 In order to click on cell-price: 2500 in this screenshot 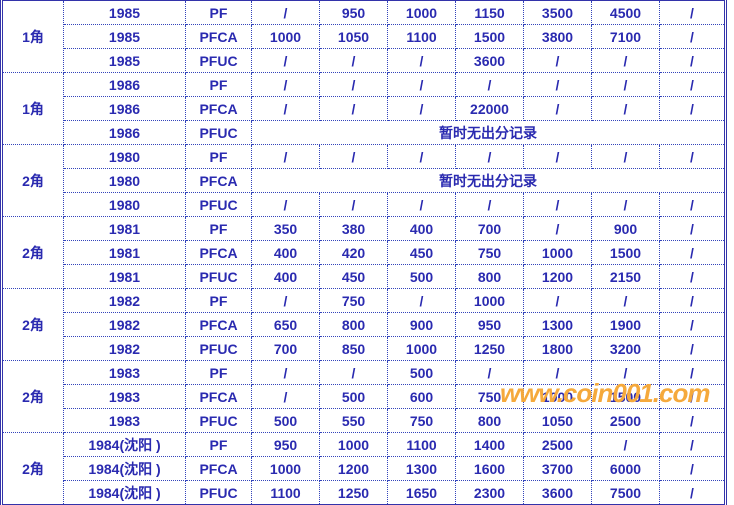, I will do `click(557, 444)`.